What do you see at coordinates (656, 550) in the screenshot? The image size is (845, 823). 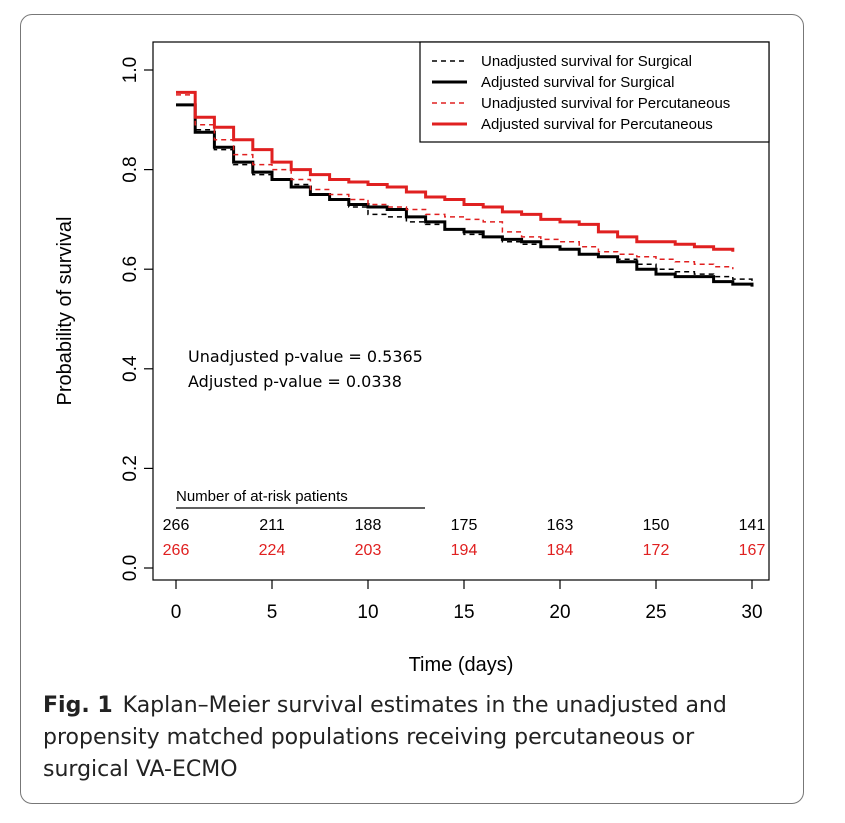 I see `at-risk-percutaneous: 172` at bounding box center [656, 550].